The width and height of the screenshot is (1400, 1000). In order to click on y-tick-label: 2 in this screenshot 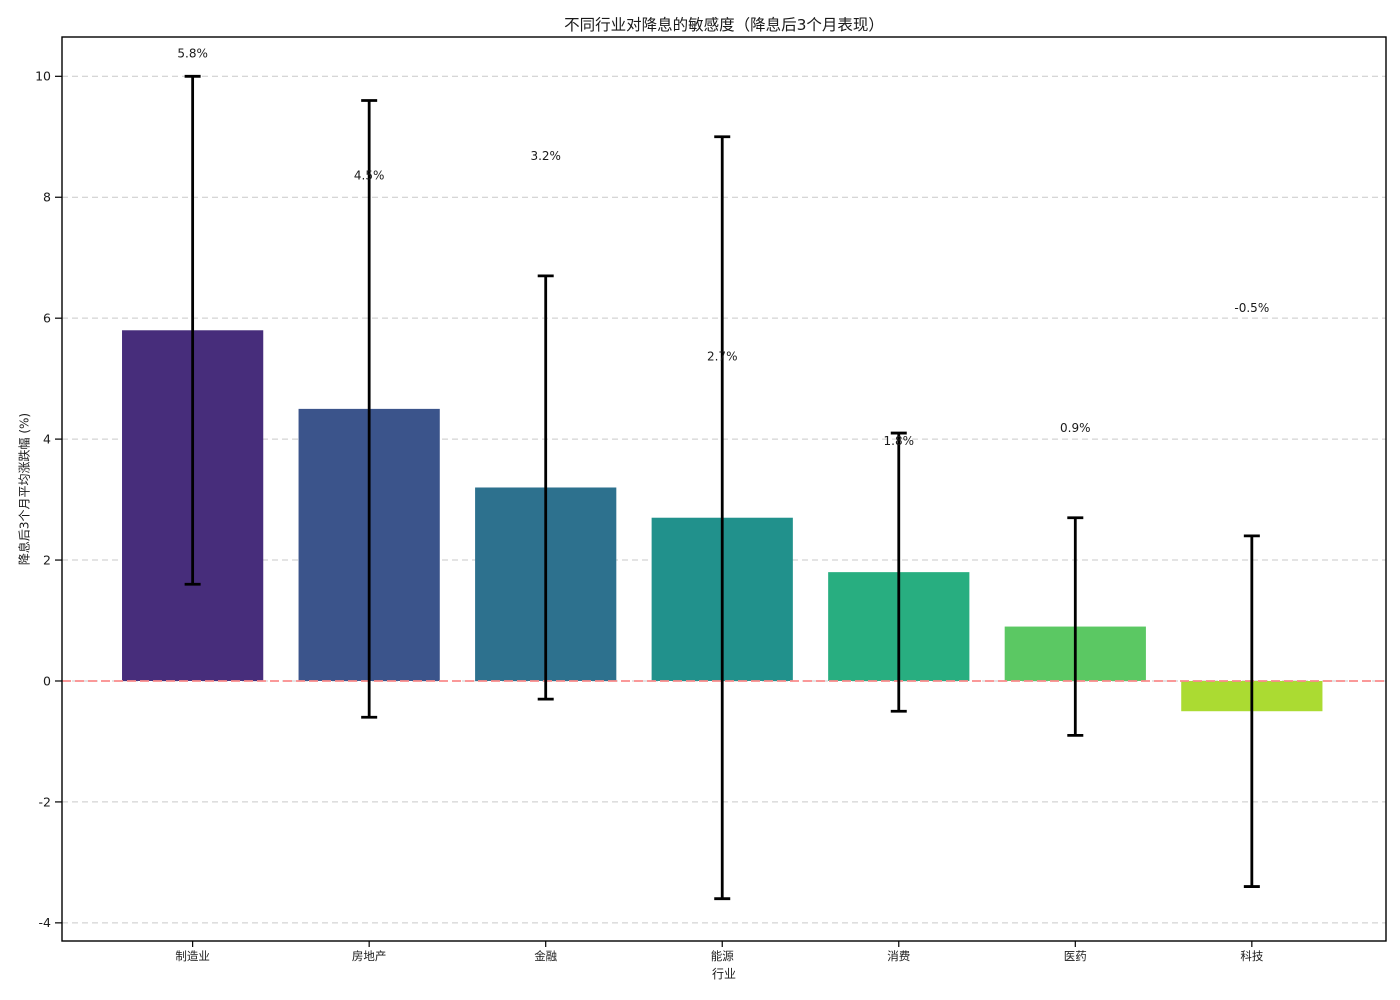, I will do `click(47, 559)`.